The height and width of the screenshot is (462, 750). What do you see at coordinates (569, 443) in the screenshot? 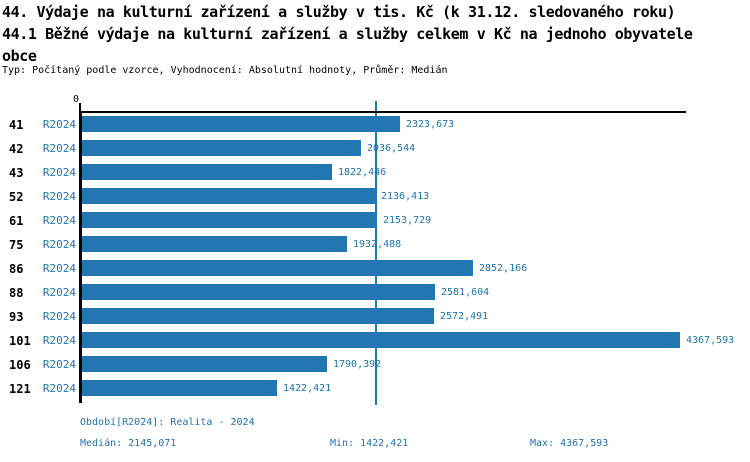
I see `footer-max-value: Max: 4367,593` at bounding box center [569, 443].